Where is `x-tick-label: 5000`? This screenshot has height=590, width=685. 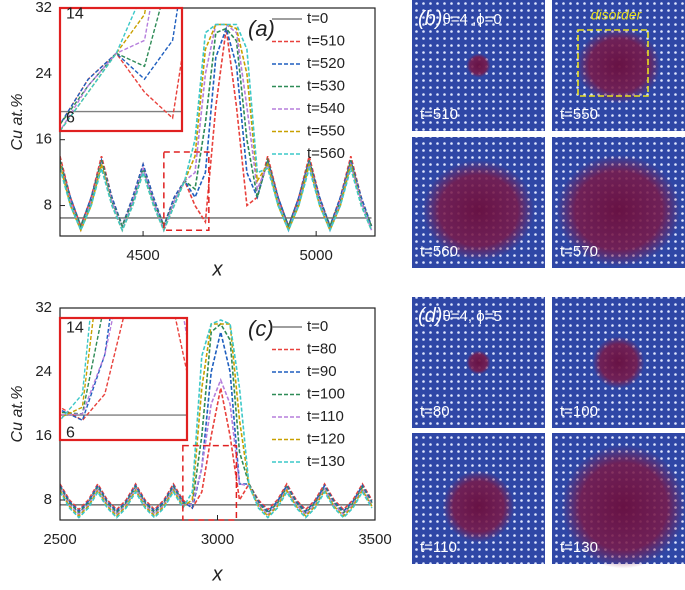 x-tick-label: 5000 is located at coordinates (315, 255).